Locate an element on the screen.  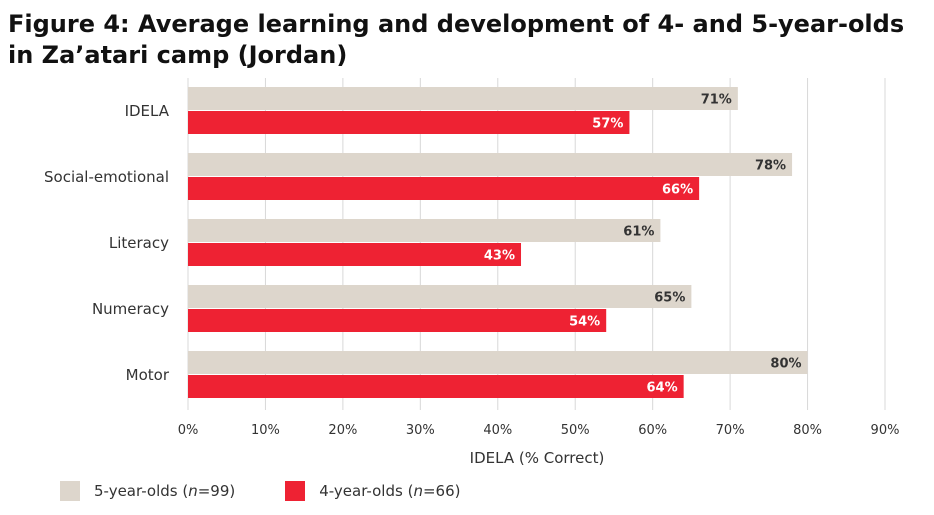
category-label: IDELA is located at coordinates (147, 111).